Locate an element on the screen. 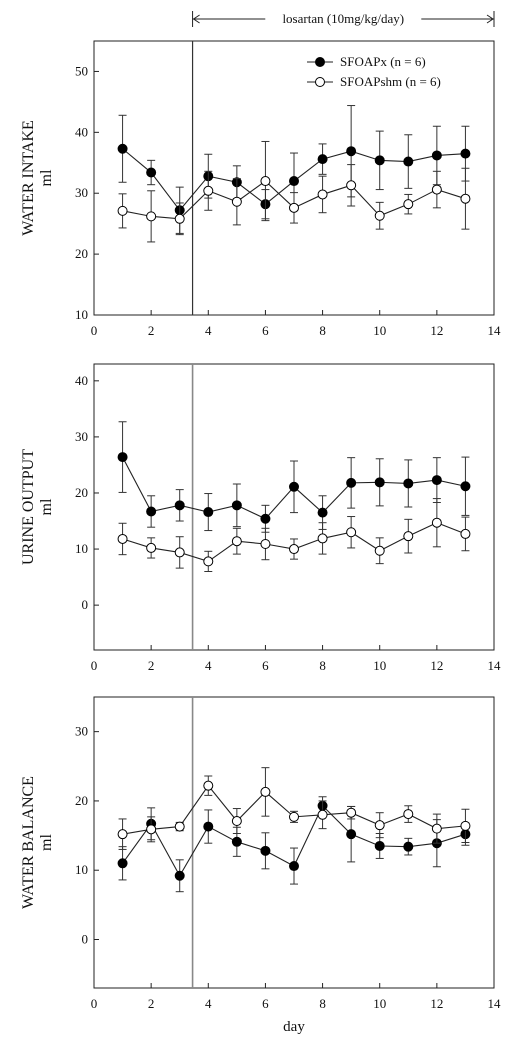 Image resolution: width=520 pixels, height=1050 pixels. x-axis-title: day is located at coordinates (294, 1027).